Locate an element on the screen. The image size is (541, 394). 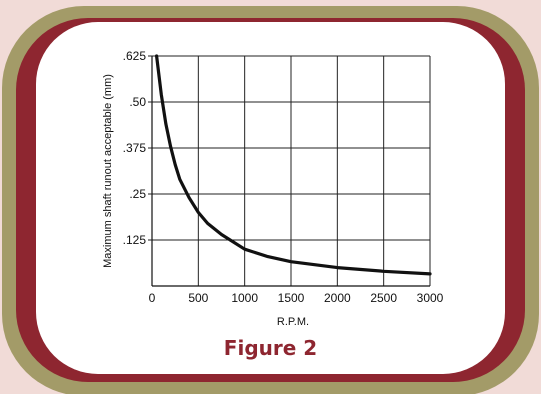
y-axis-label: Maximum shaft runout acceptable (mm) is located at coordinates (108, 171).